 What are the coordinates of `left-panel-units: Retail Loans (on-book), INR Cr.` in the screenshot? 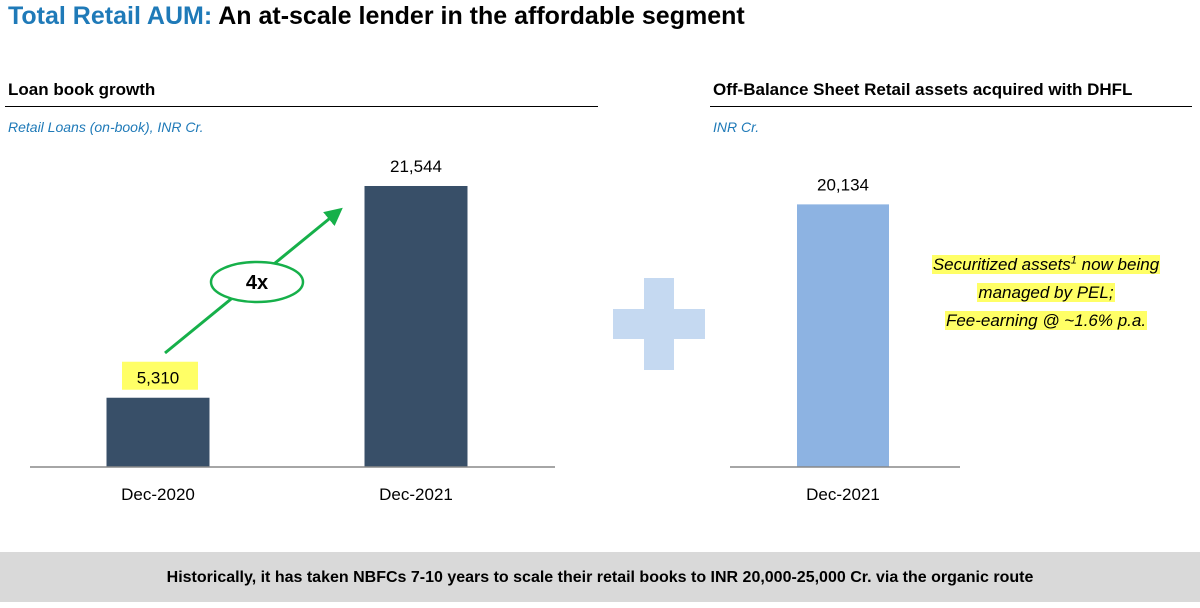 It's located at (106, 127).